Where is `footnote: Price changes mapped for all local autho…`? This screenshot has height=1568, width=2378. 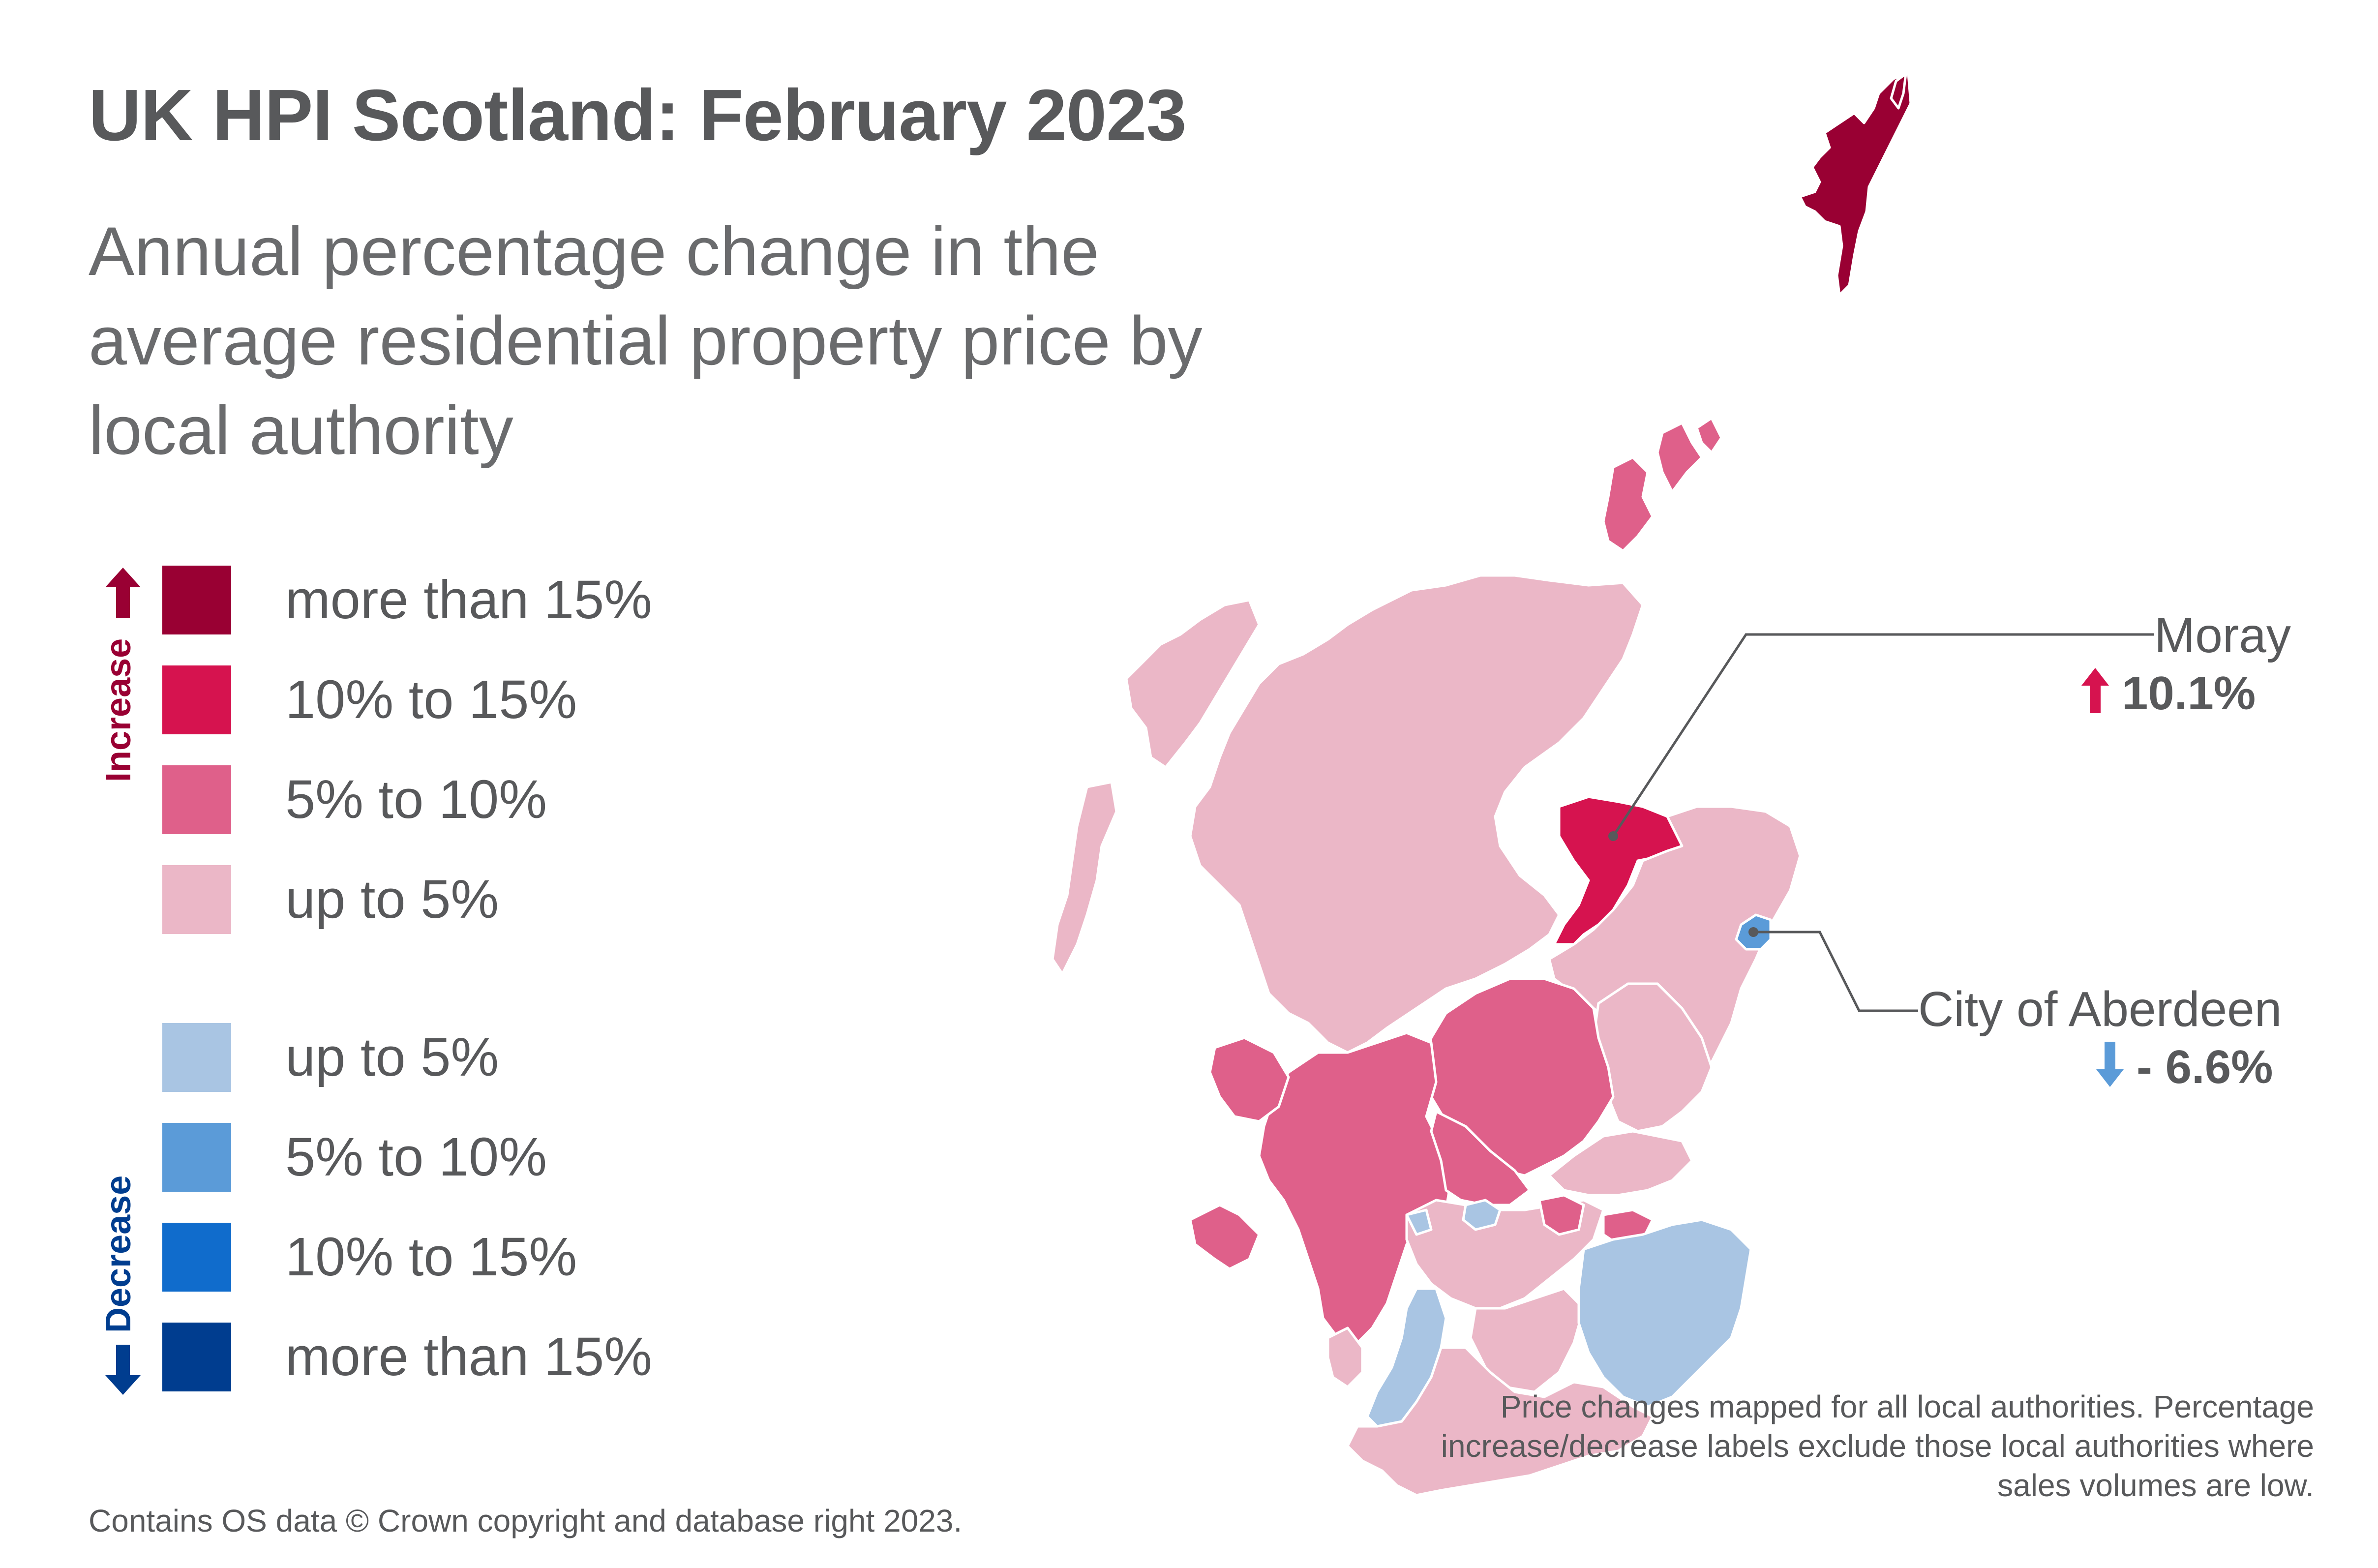
footnote: Price changes mapped for all local autho… is located at coordinates (1878, 1446).